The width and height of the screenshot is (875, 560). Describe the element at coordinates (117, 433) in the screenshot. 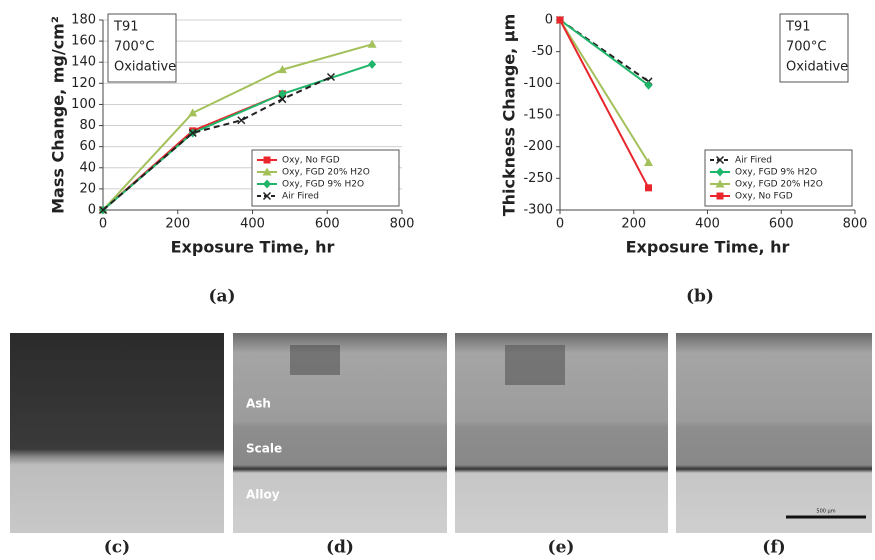

I see `micrograph-c` at that location.